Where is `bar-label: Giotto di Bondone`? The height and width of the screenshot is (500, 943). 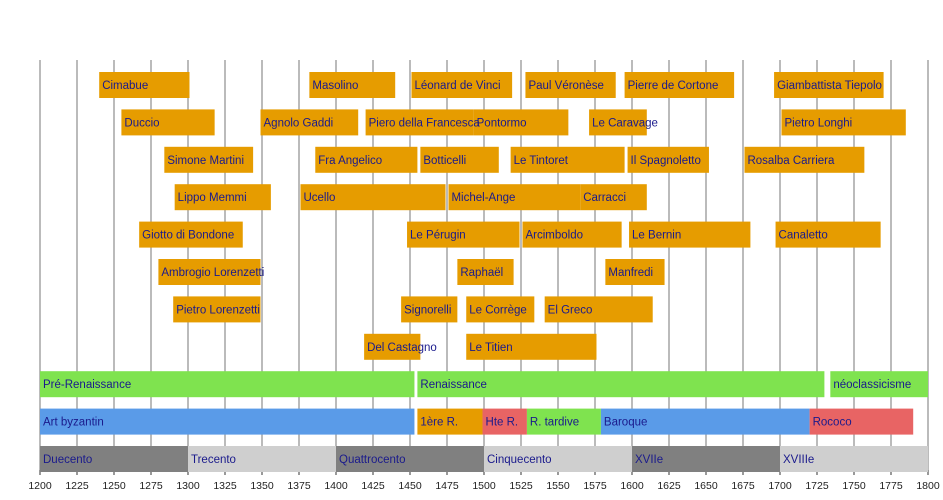 bar-label: Giotto di Bondone is located at coordinates (188, 236).